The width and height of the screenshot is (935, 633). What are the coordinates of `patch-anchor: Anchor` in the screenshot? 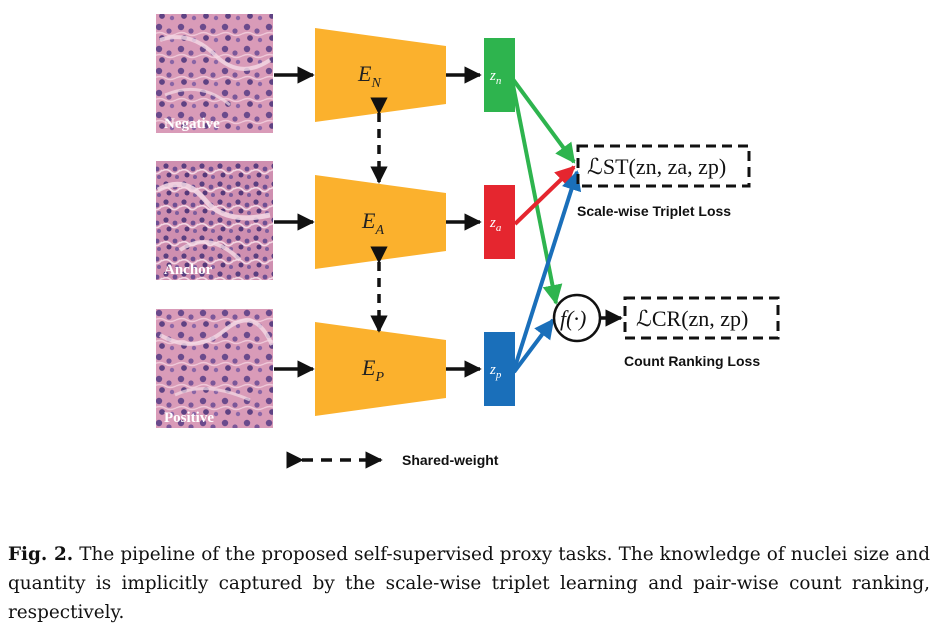 It's located at (214, 220).